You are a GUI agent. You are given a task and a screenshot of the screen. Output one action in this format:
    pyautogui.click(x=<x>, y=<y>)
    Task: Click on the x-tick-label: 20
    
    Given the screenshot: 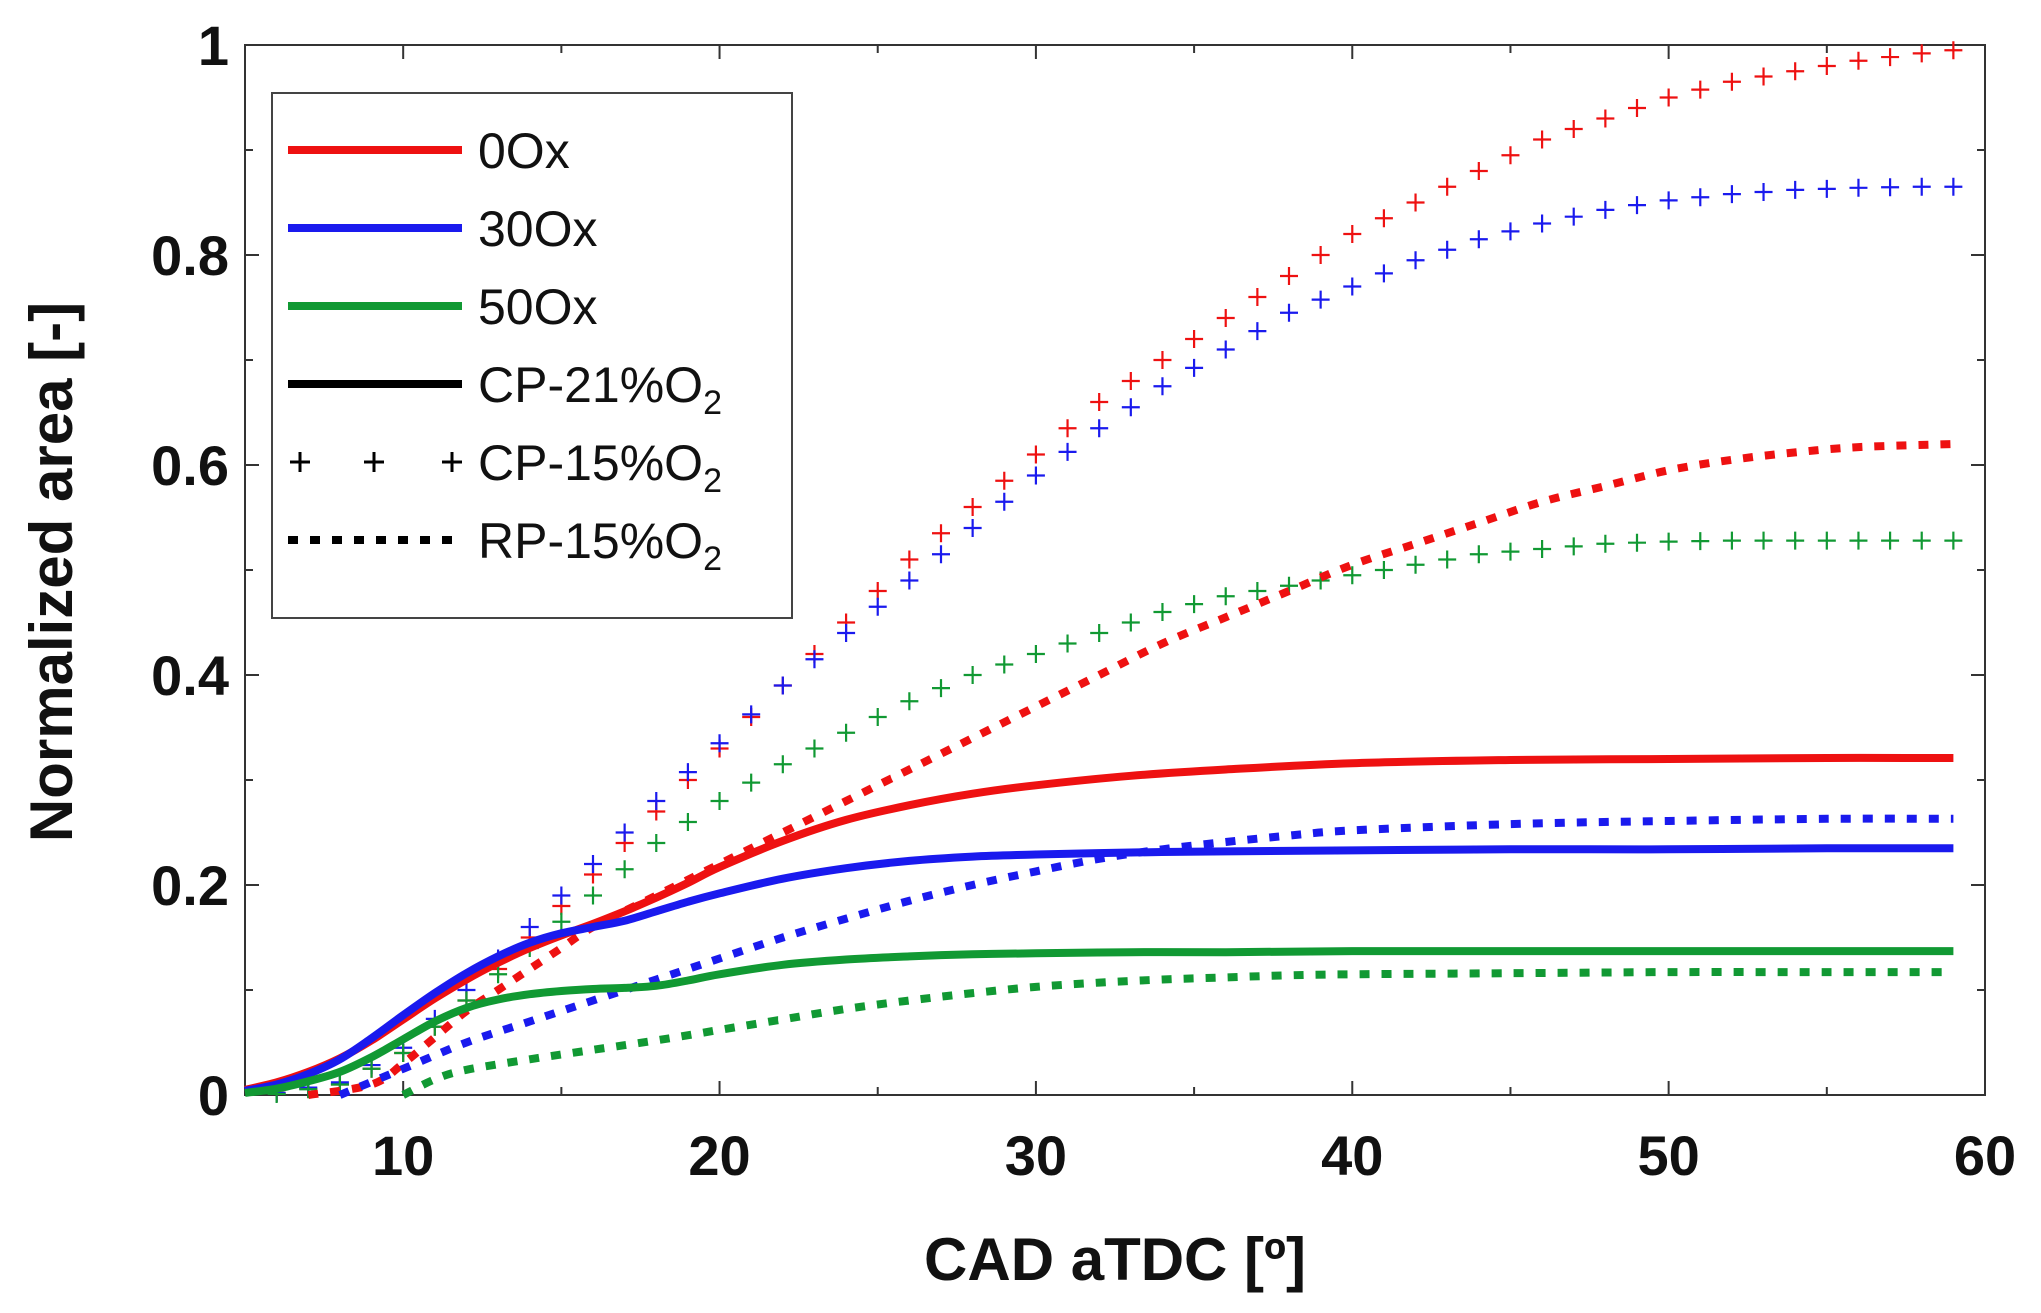 What is the action you would take?
    pyautogui.click(x=719, y=1155)
    